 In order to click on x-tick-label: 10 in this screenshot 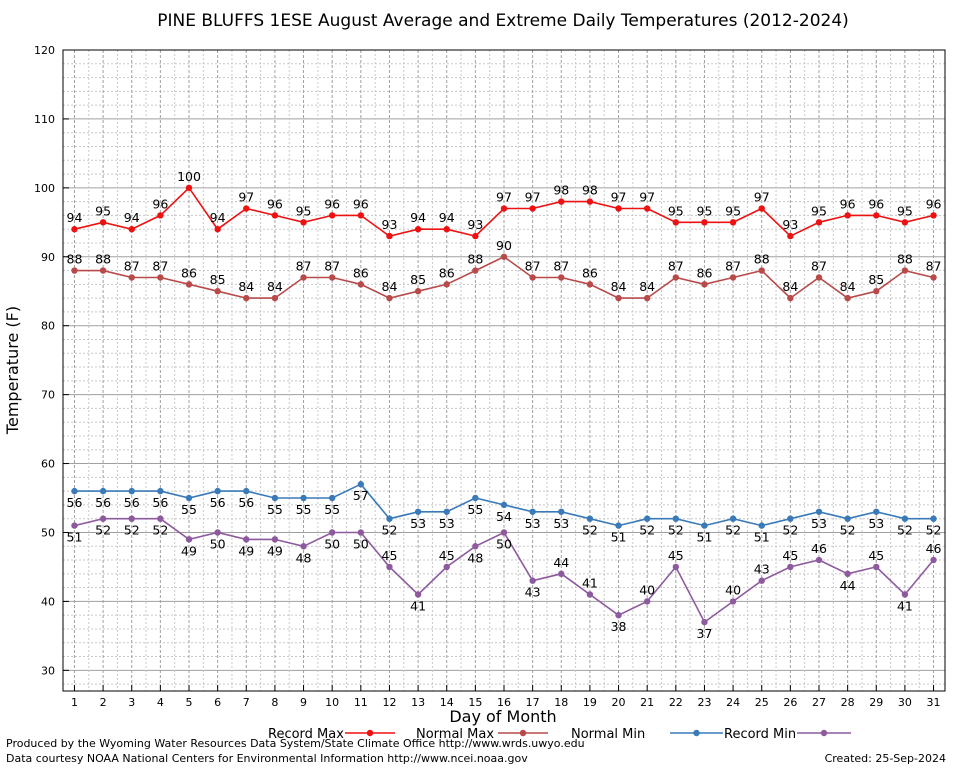, I will do `click(332, 702)`.